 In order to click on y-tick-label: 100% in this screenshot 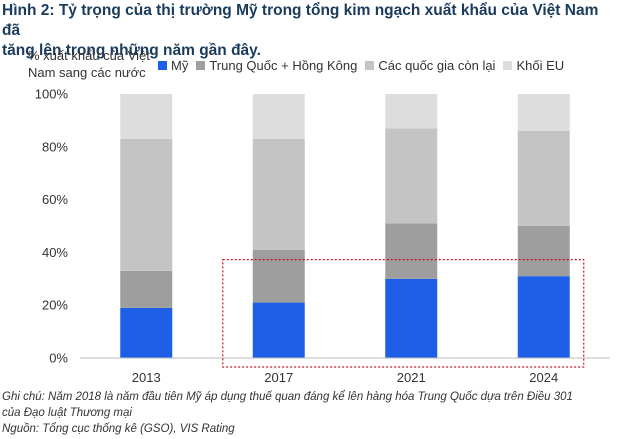, I will do `click(52, 94)`.